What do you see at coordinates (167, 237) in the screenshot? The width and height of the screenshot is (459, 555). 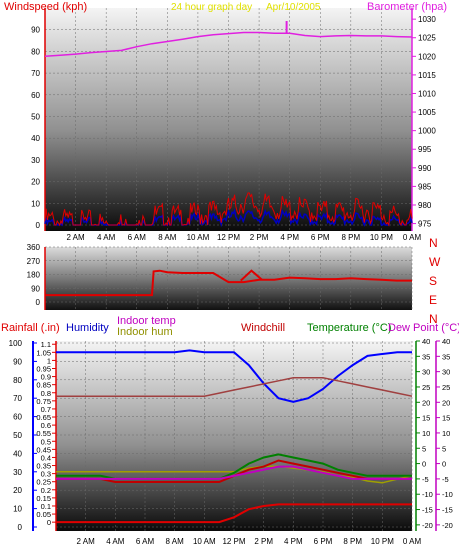 I see `x-tick-label: 8 AM` at bounding box center [167, 237].